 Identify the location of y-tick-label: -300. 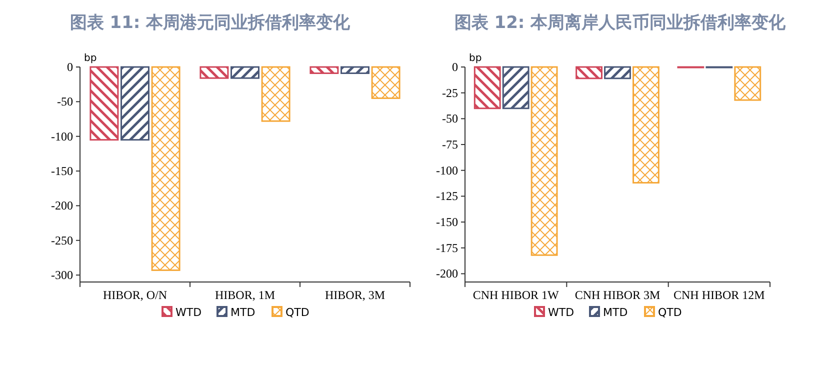
(62, 275).